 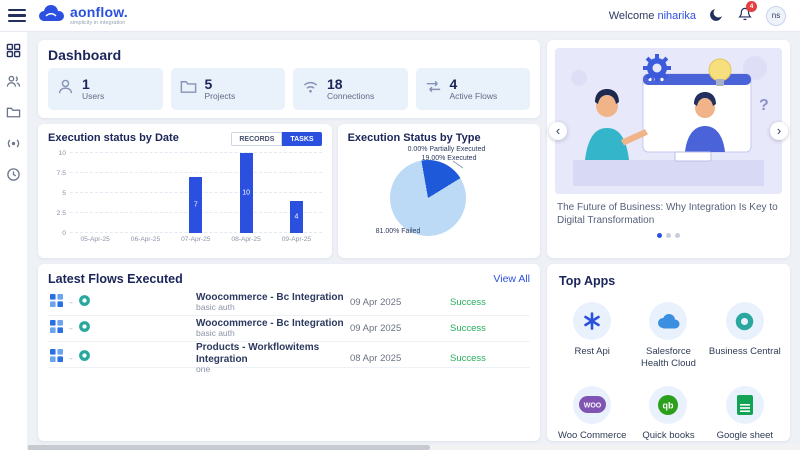 What do you see at coordinates (747, 13) in the screenshot?
I see `notifications-button: 4` at bounding box center [747, 13].